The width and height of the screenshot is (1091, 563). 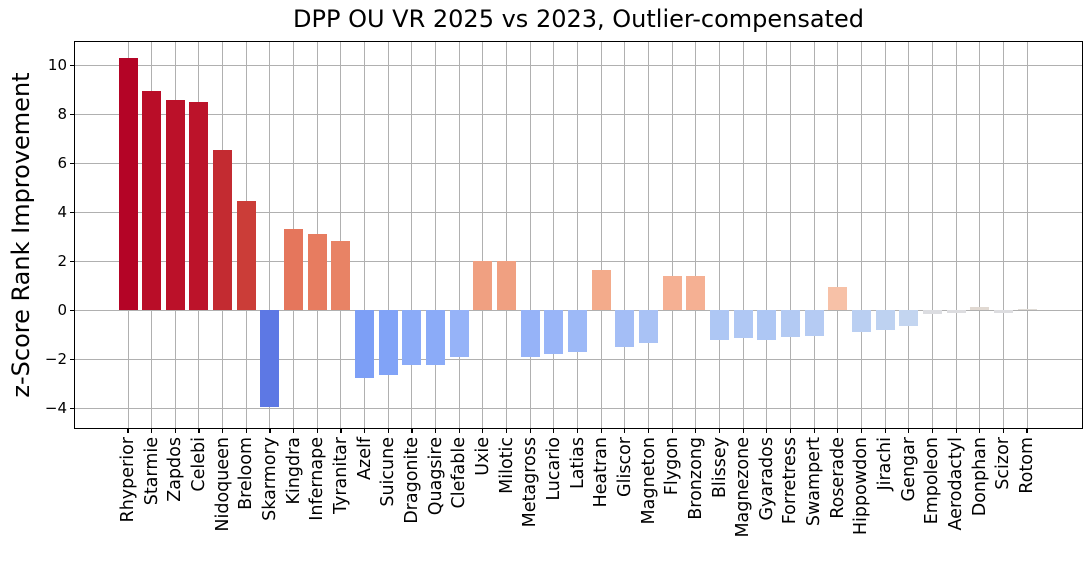 I want to click on bar-rotom, so click(x=1027, y=310).